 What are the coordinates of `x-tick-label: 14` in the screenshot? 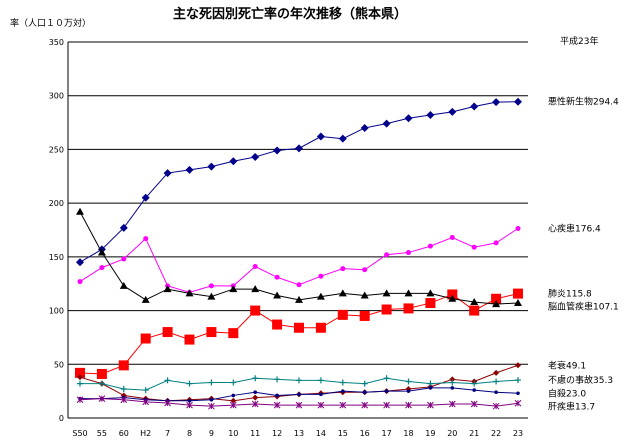 It's located at (321, 433).